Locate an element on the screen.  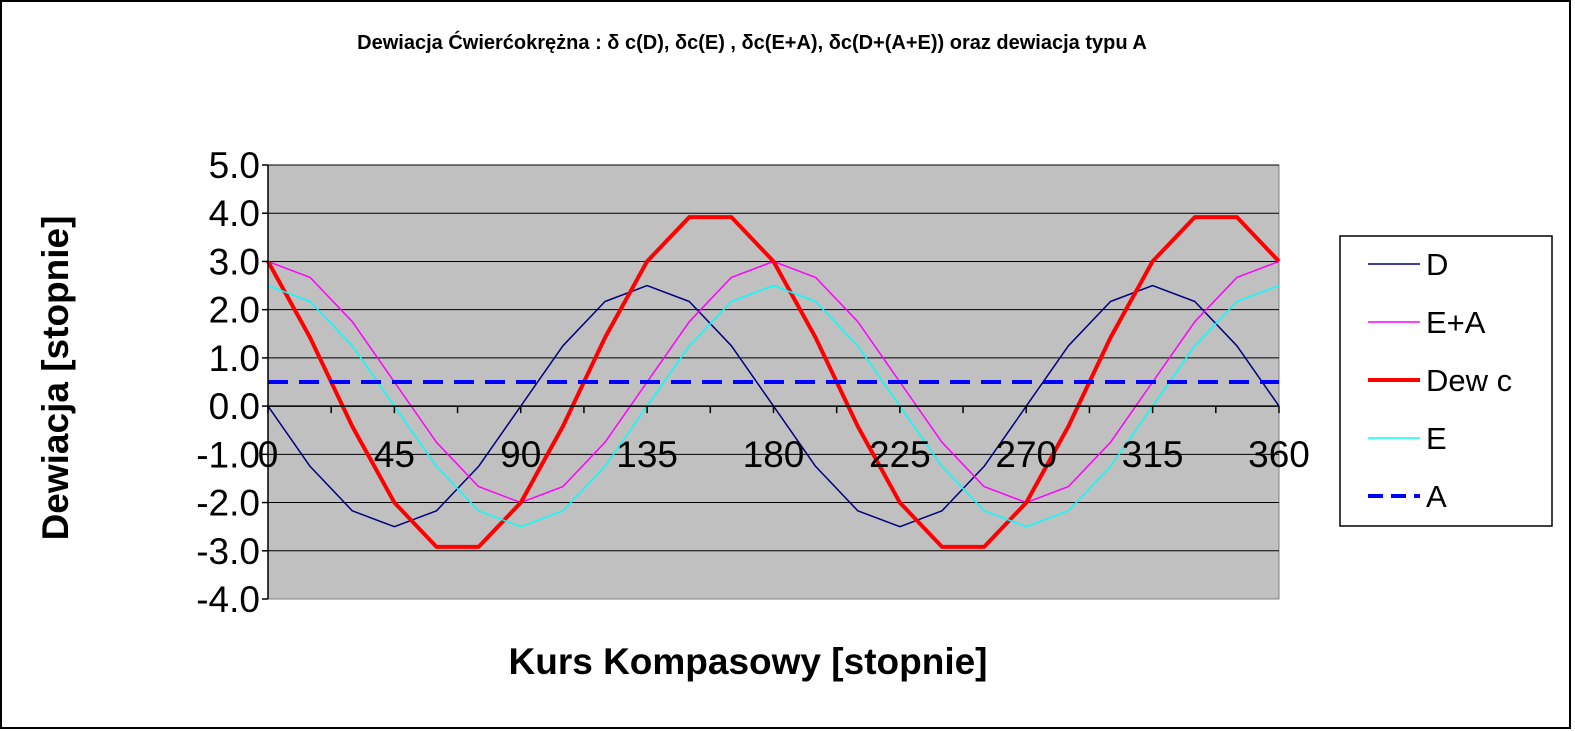
y-tick-labels: 5.0 4.0 3.0 2.0 1.0 0.0 -1.0 -2.0 -3.0 -4.0 is located at coordinates (228, 382).